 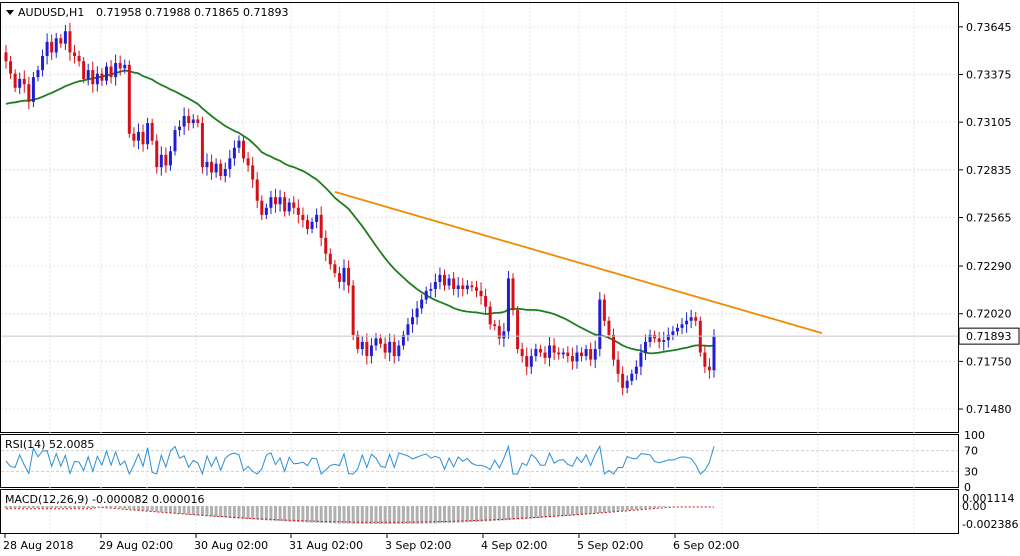 I want to click on ohlc-values: 0.71958 0.71988 0.71865 0.71893, so click(x=192, y=12).